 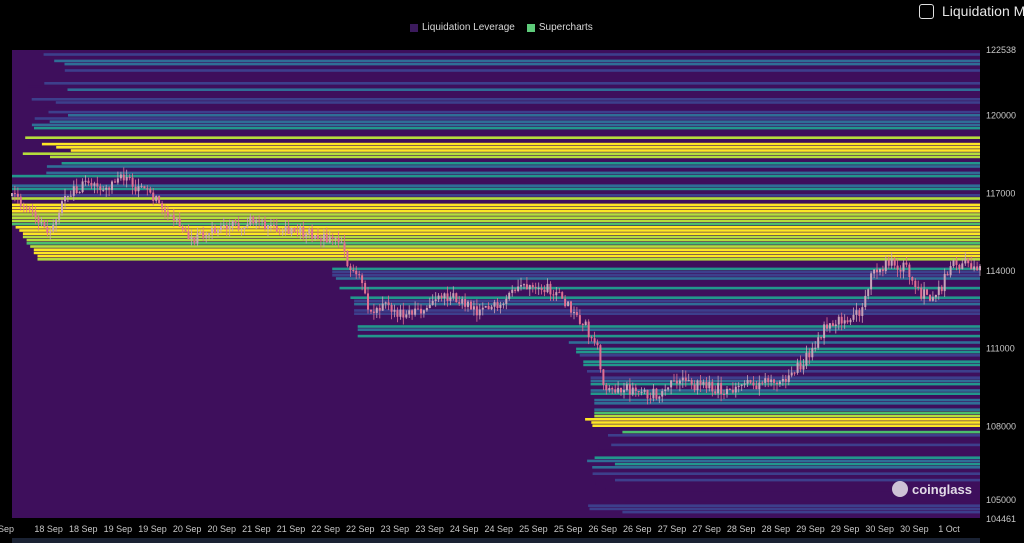 What do you see at coordinates (499, 529) in the screenshot?
I see `x-tick-label: 24 Sep` at bounding box center [499, 529].